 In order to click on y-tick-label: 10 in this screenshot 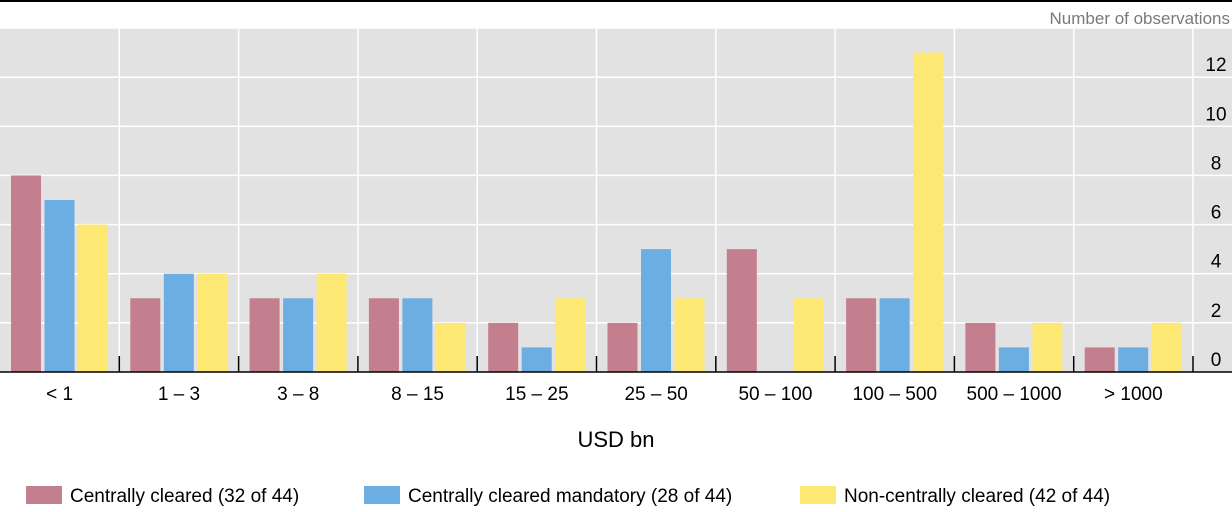, I will do `click(1215, 114)`.